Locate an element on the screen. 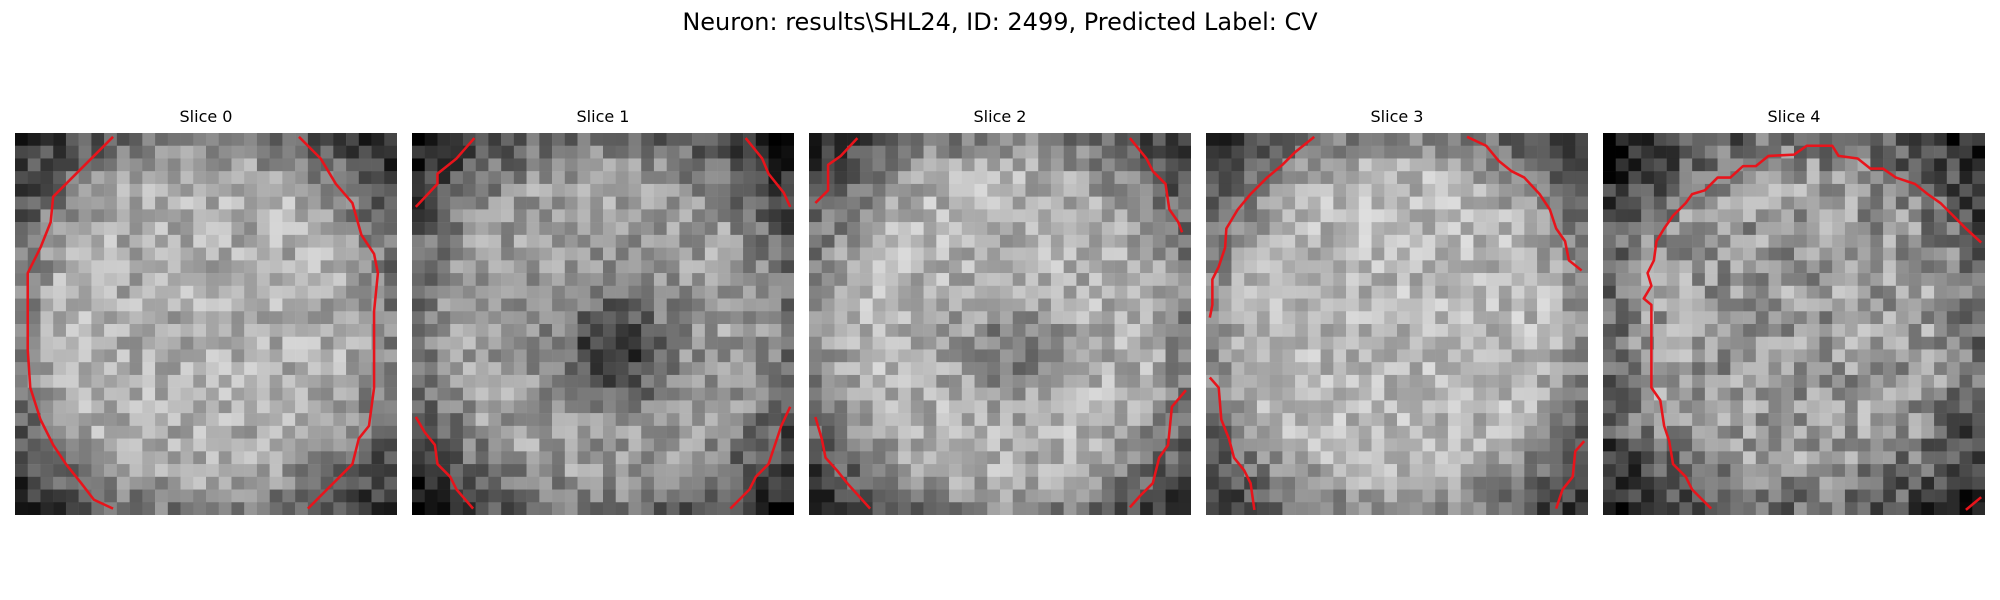 The height and width of the screenshot is (600, 2000). contour-line is located at coordinates (760, 458).